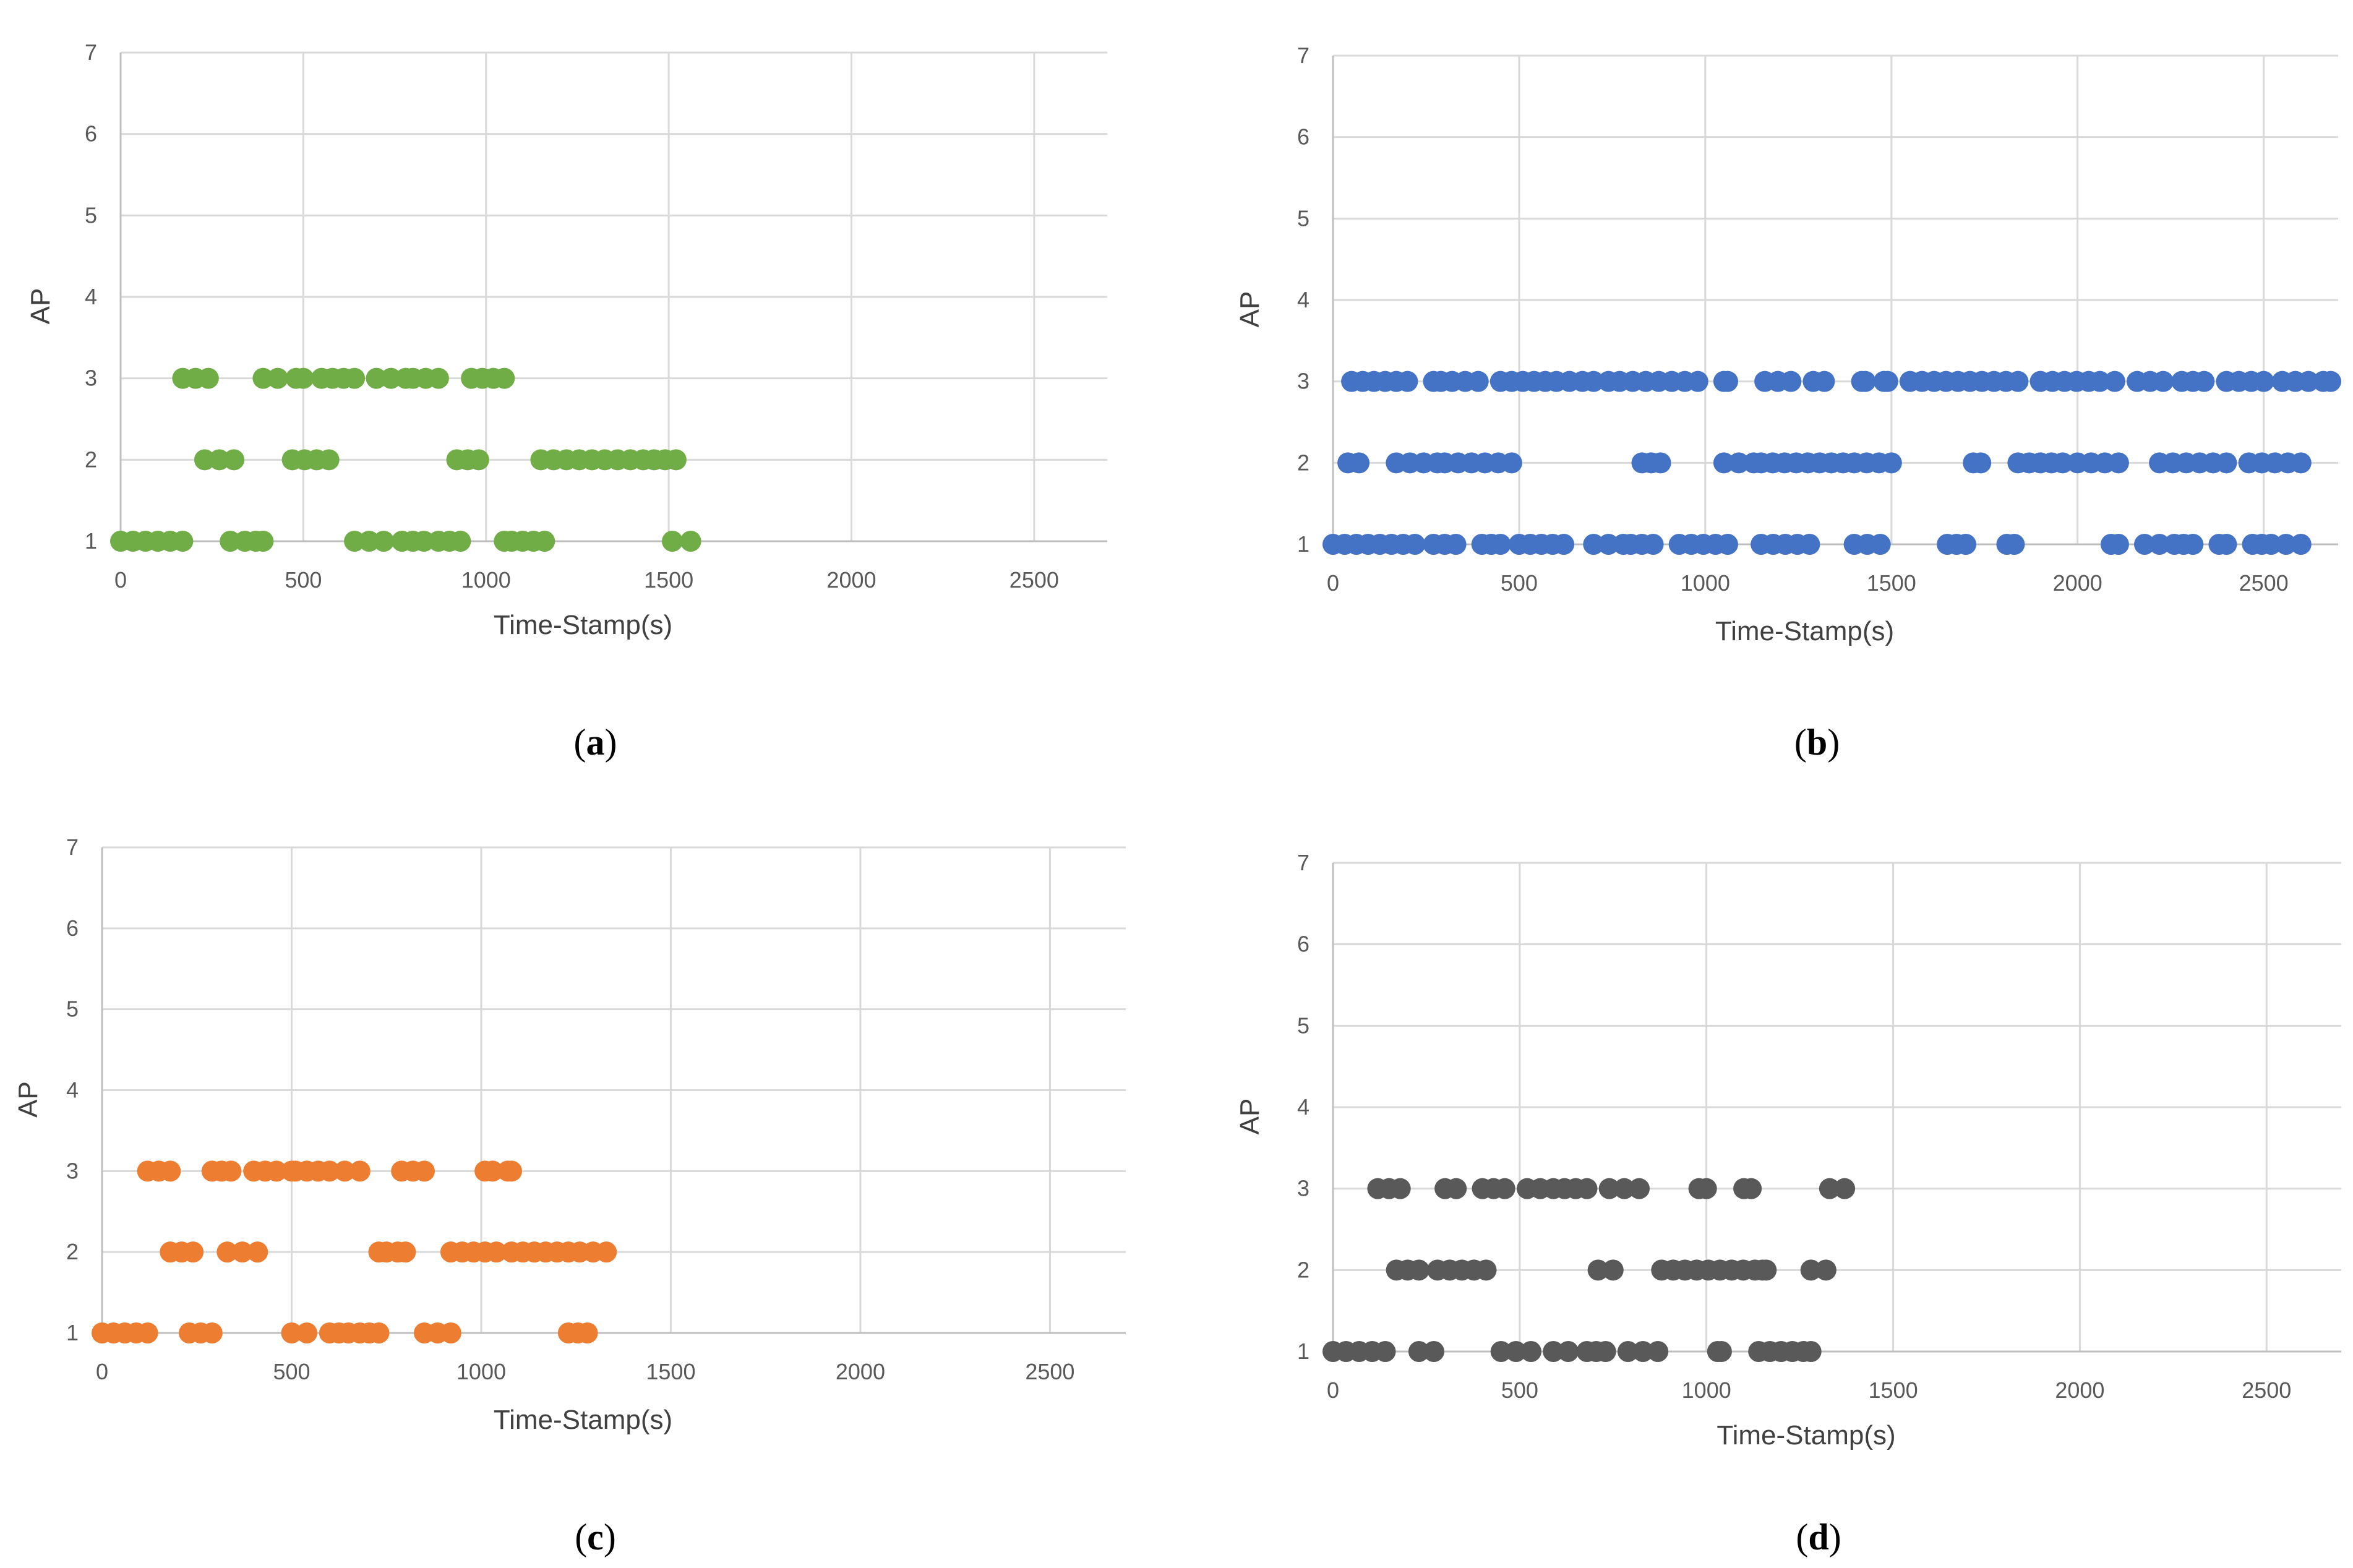  I want to click on panel-label: (c), so click(595, 1537).